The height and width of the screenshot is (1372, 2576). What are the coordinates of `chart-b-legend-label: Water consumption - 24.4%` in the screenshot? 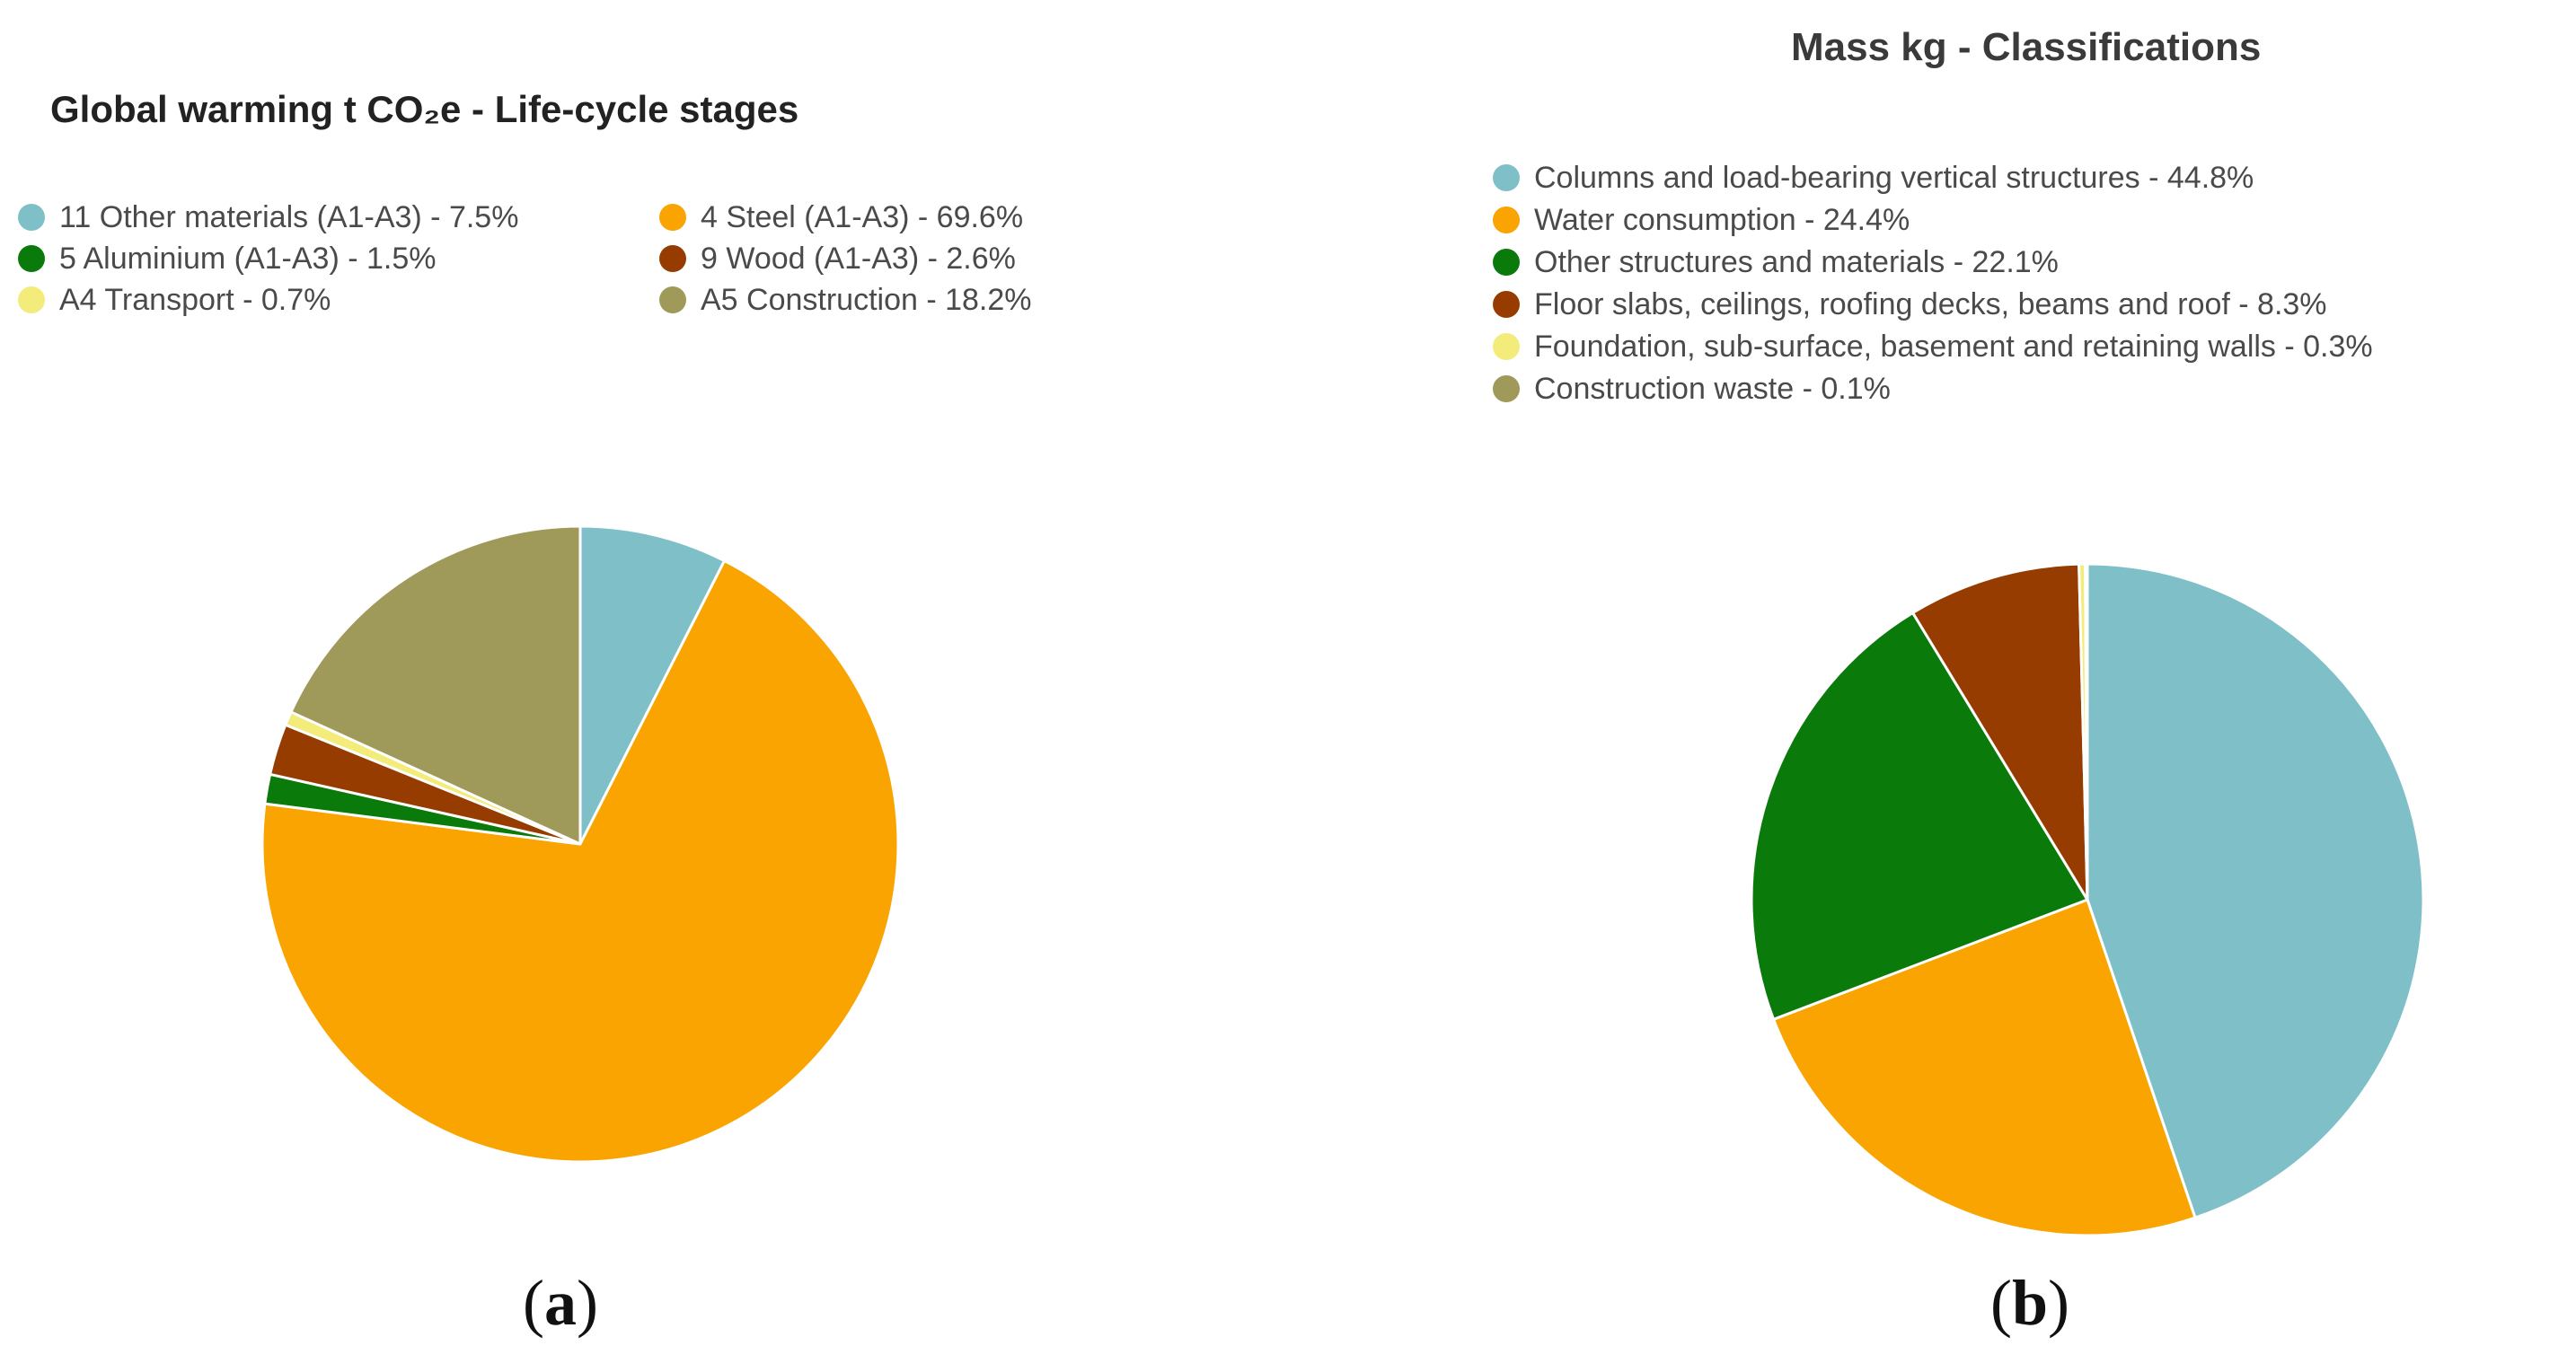 It's located at (1722, 220).